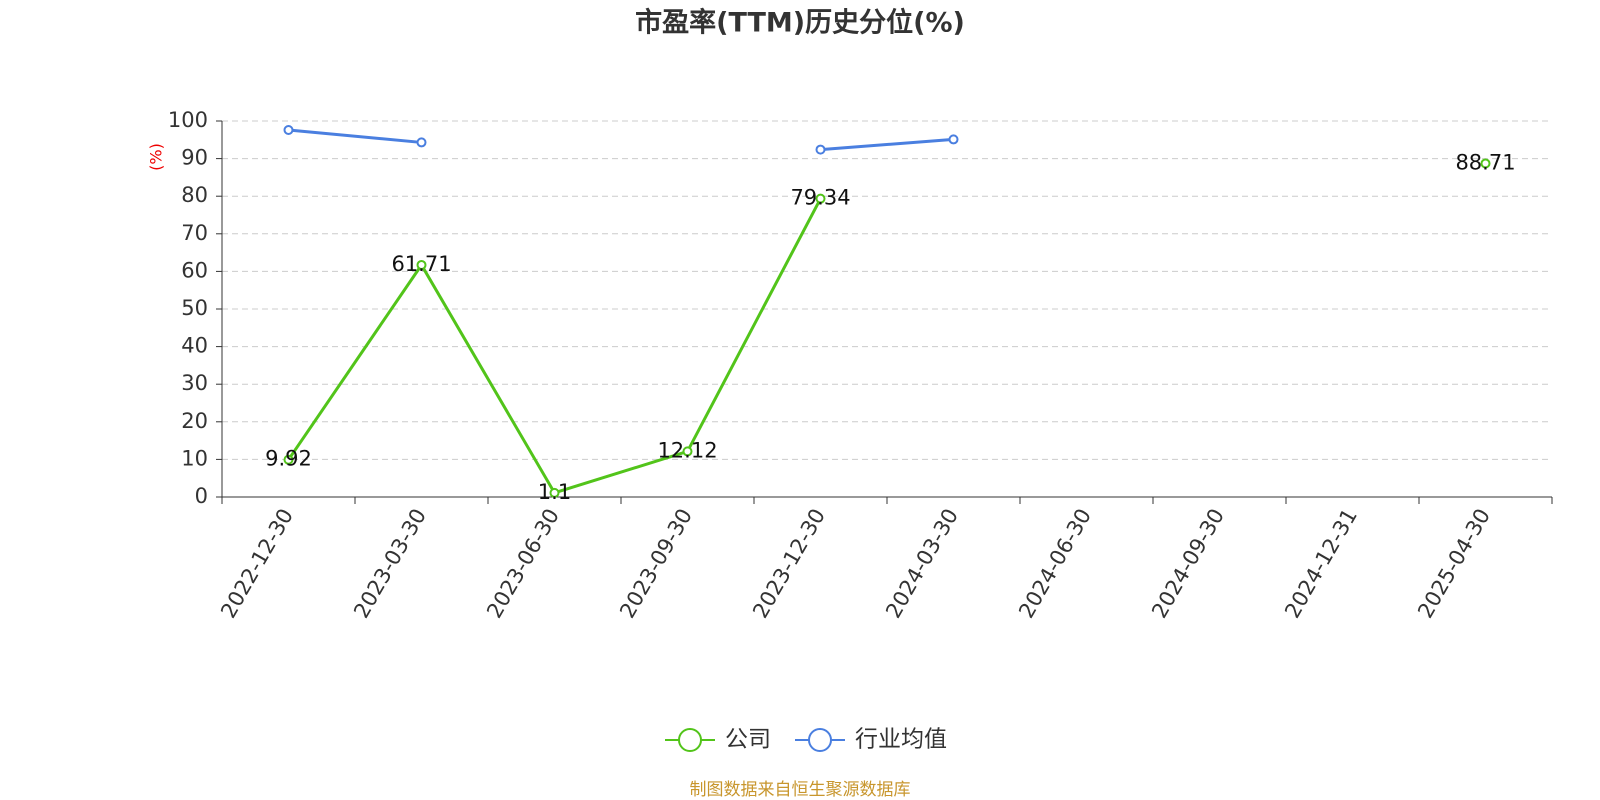 The height and width of the screenshot is (800, 1600). Describe the element at coordinates (194, 195) in the screenshot. I see `y-tick-label: 80` at that location.